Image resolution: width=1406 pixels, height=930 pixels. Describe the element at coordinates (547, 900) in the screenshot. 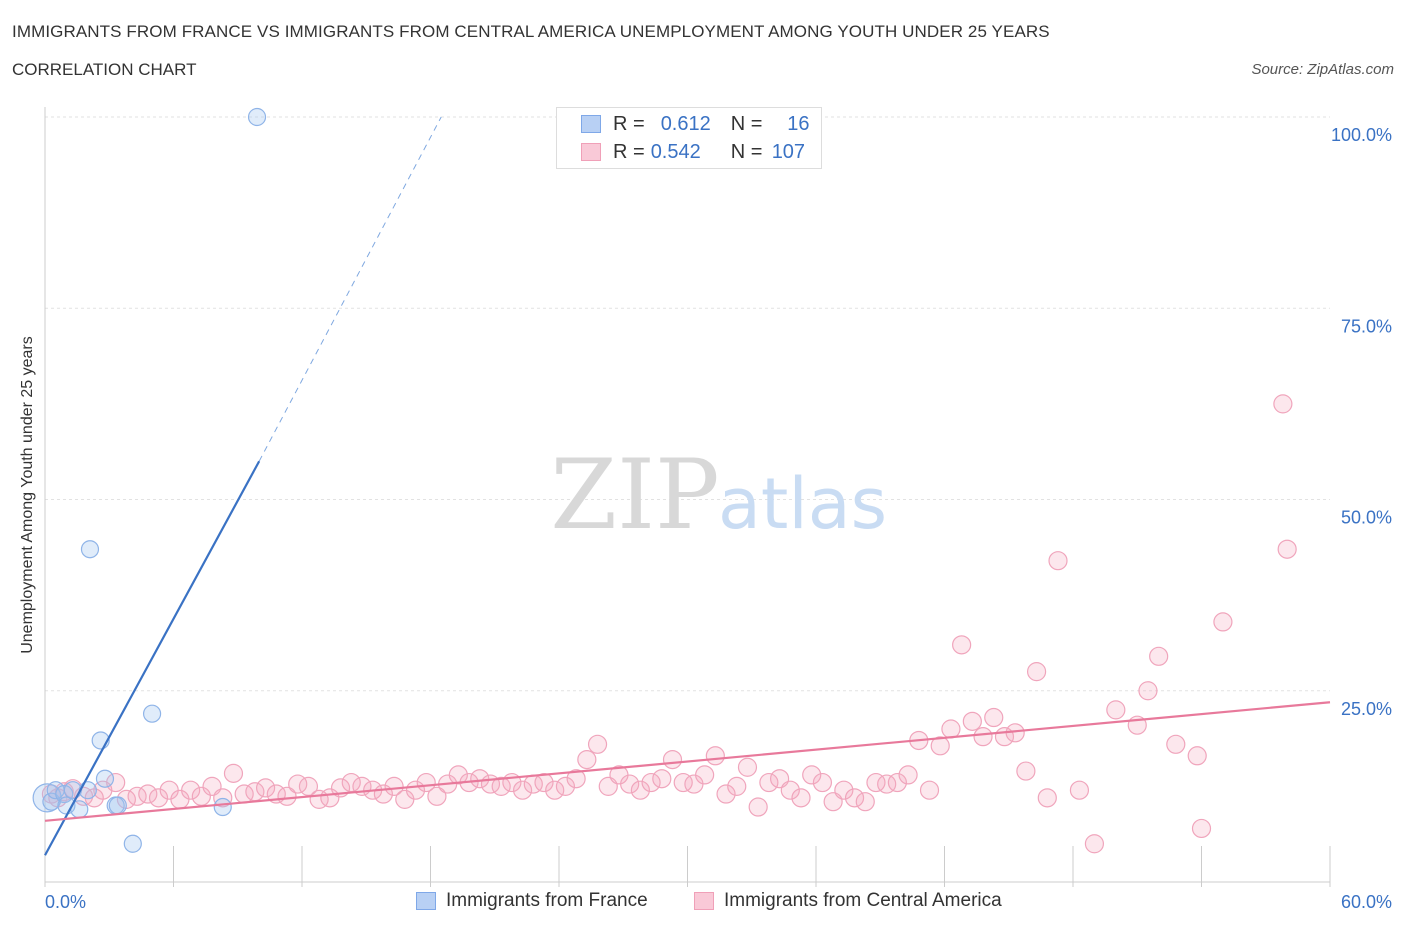

I see `legend-france-label: Immigrants from France` at that location.